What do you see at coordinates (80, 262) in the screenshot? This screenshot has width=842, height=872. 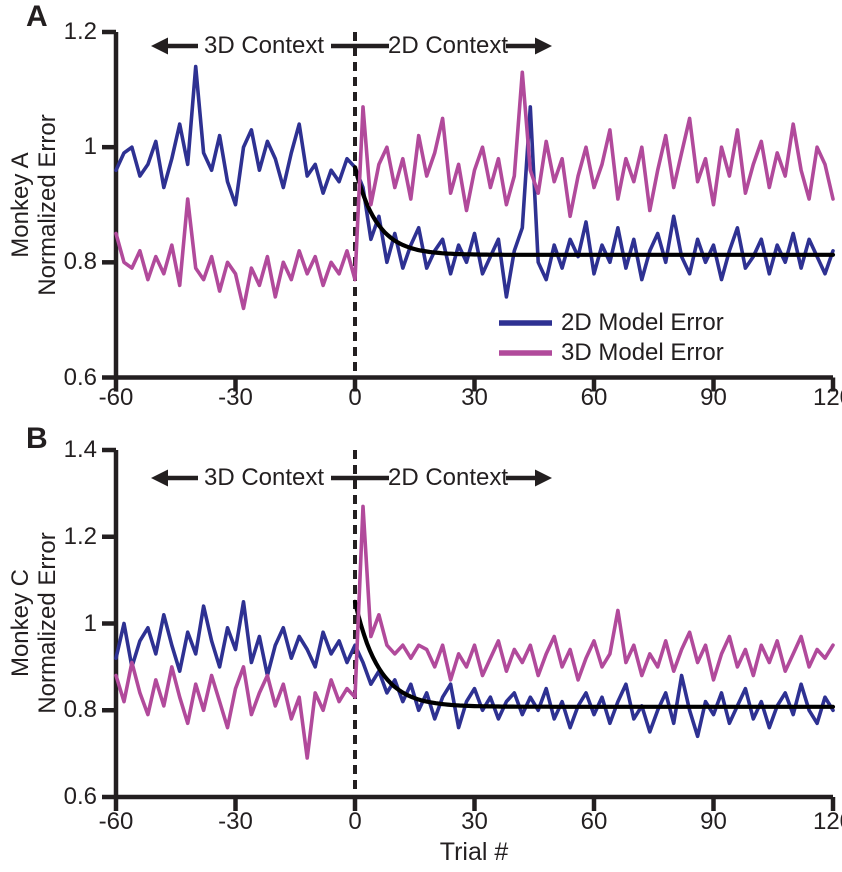 I see `y-tick-label-a: 0.8` at bounding box center [80, 262].